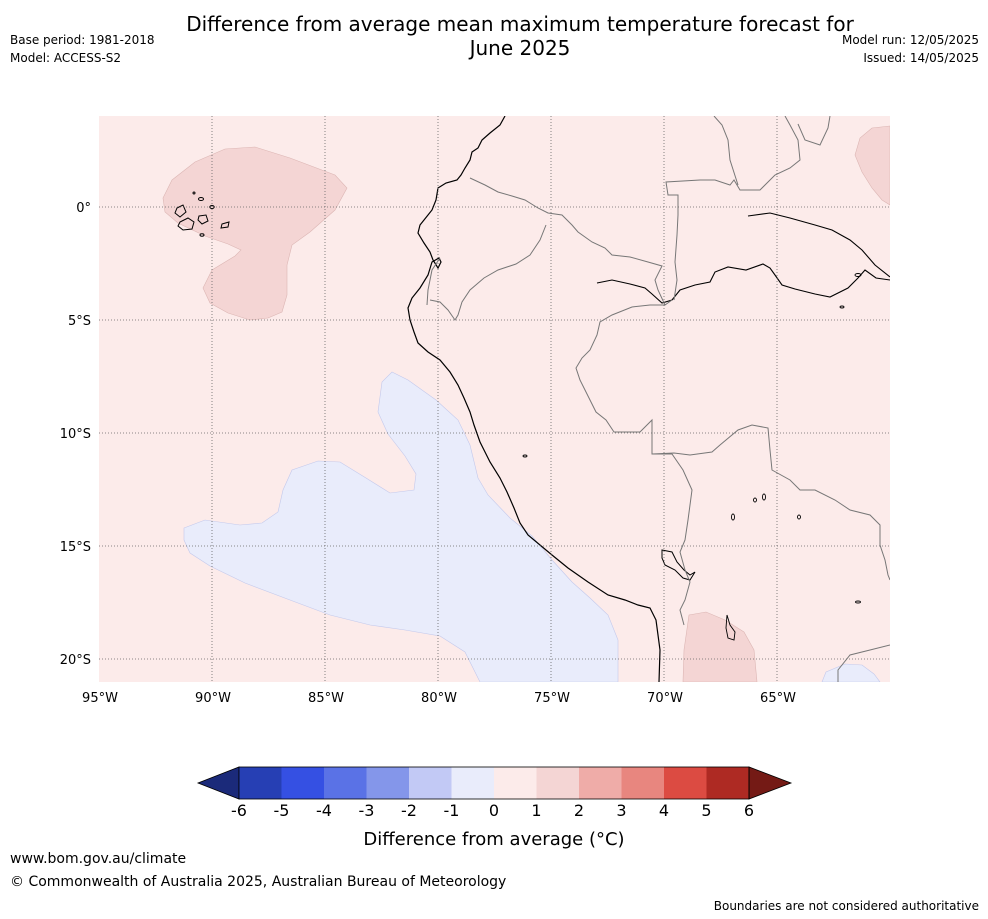 The image size is (988, 919). What do you see at coordinates (818, 245) in the screenshot?
I see `rio-negro` at bounding box center [818, 245].